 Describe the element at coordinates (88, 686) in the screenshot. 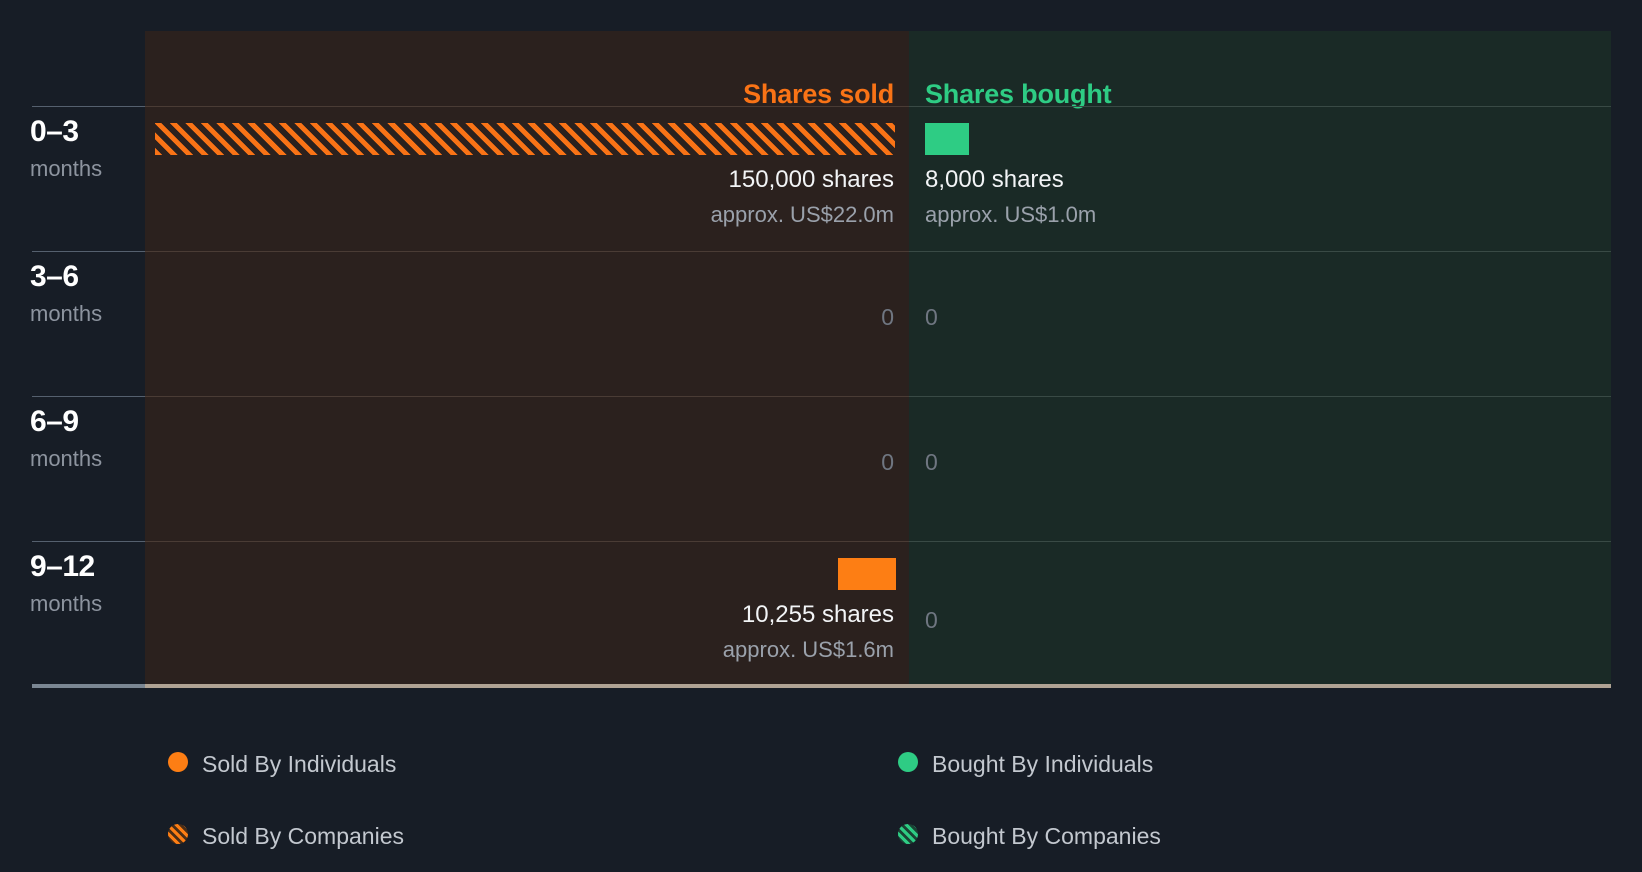

I see `axis-line-left` at that location.